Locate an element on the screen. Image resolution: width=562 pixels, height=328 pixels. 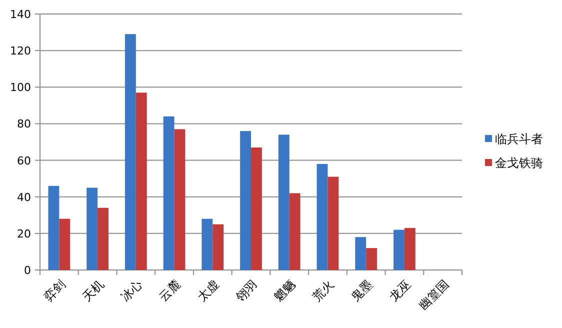
legend-label: 临兵斗者 is located at coordinates (519, 139).